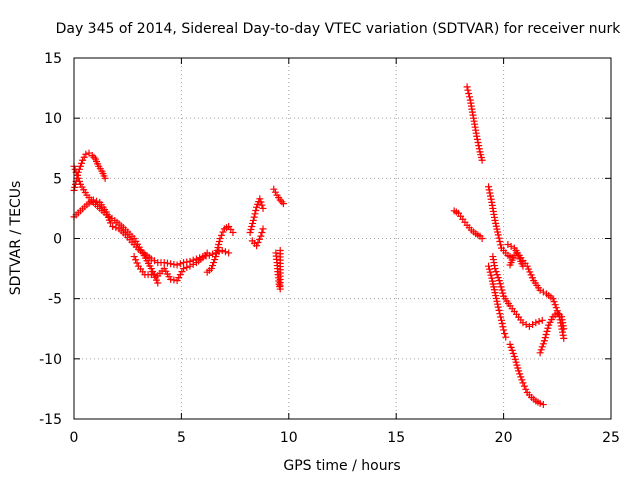  What do you see at coordinates (53, 119) in the screenshot?
I see `y-tick-label: 10` at bounding box center [53, 119].